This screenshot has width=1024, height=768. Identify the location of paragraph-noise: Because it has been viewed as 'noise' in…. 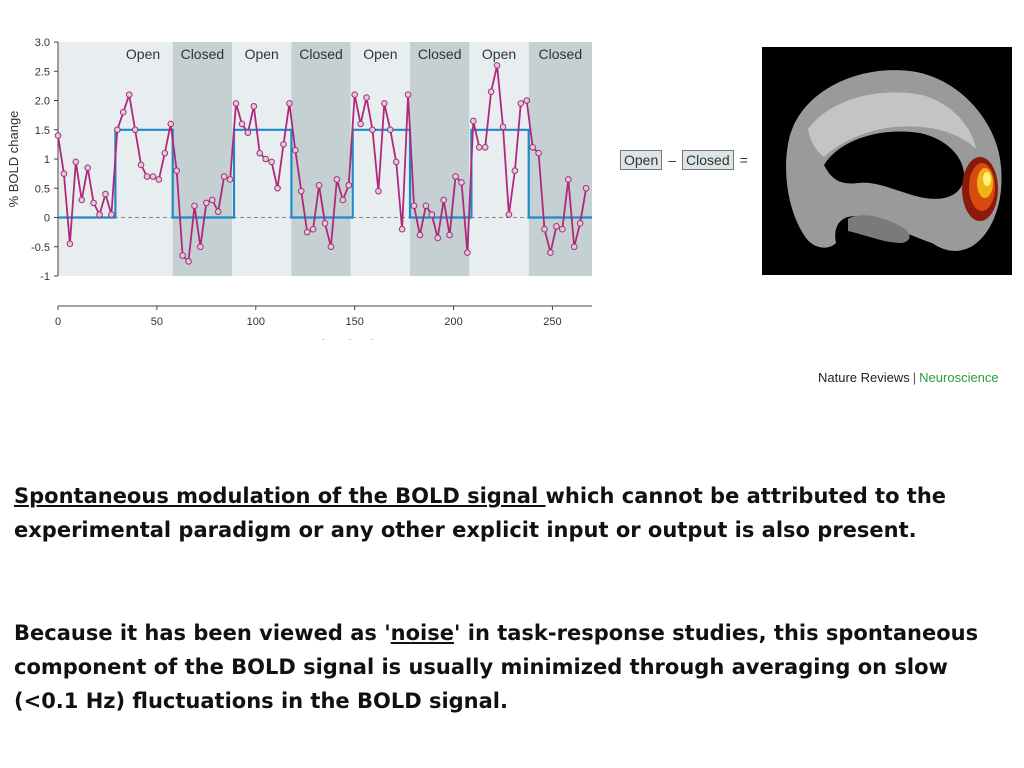
(514, 667).